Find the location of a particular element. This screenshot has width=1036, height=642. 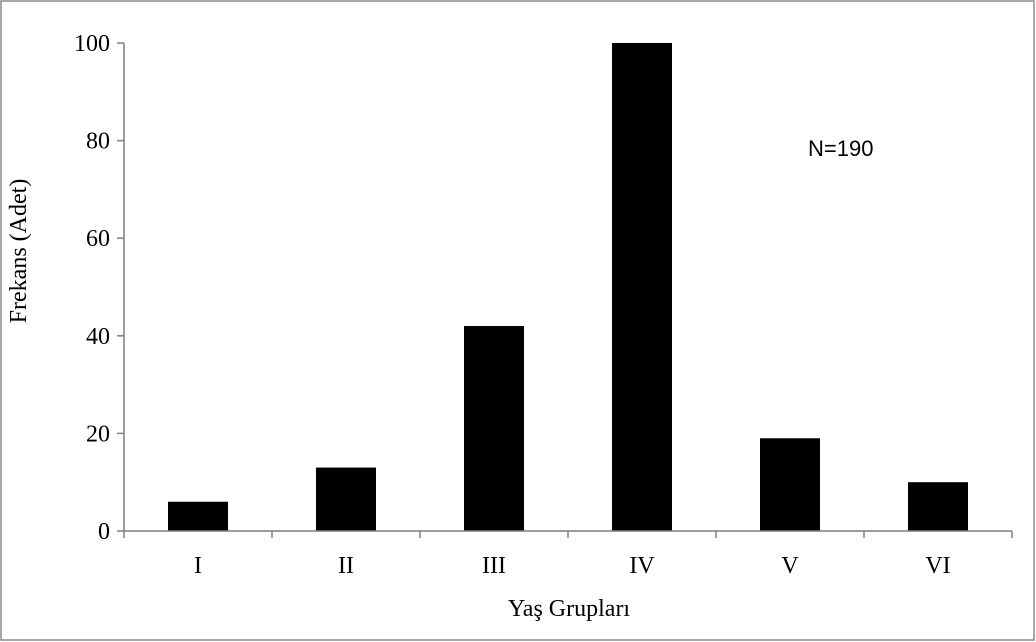

bar-V is located at coordinates (790, 484).